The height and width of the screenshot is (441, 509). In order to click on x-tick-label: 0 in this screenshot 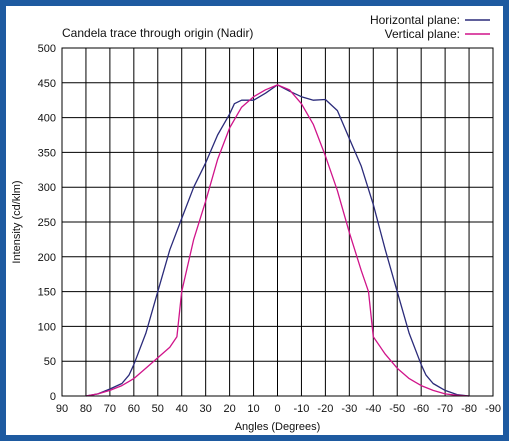, I will do `click(277, 409)`.